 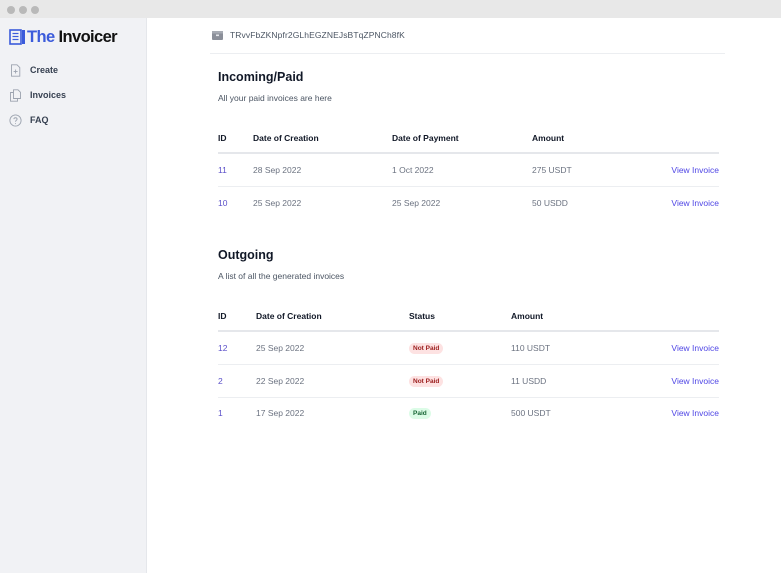 I want to click on incoming-section-subtitle: All your paid invoices are here, so click(x=275, y=98).